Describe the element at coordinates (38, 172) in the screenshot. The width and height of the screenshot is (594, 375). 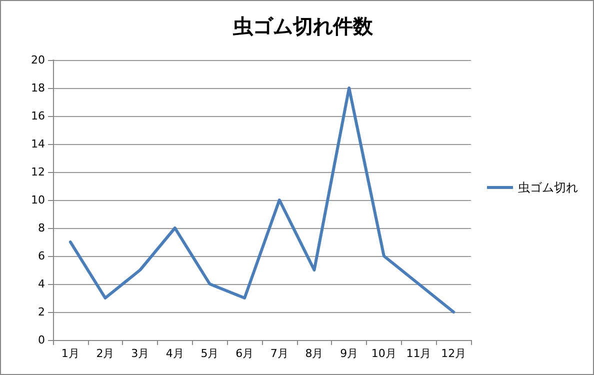
I see `y-tick-label: 12` at that location.